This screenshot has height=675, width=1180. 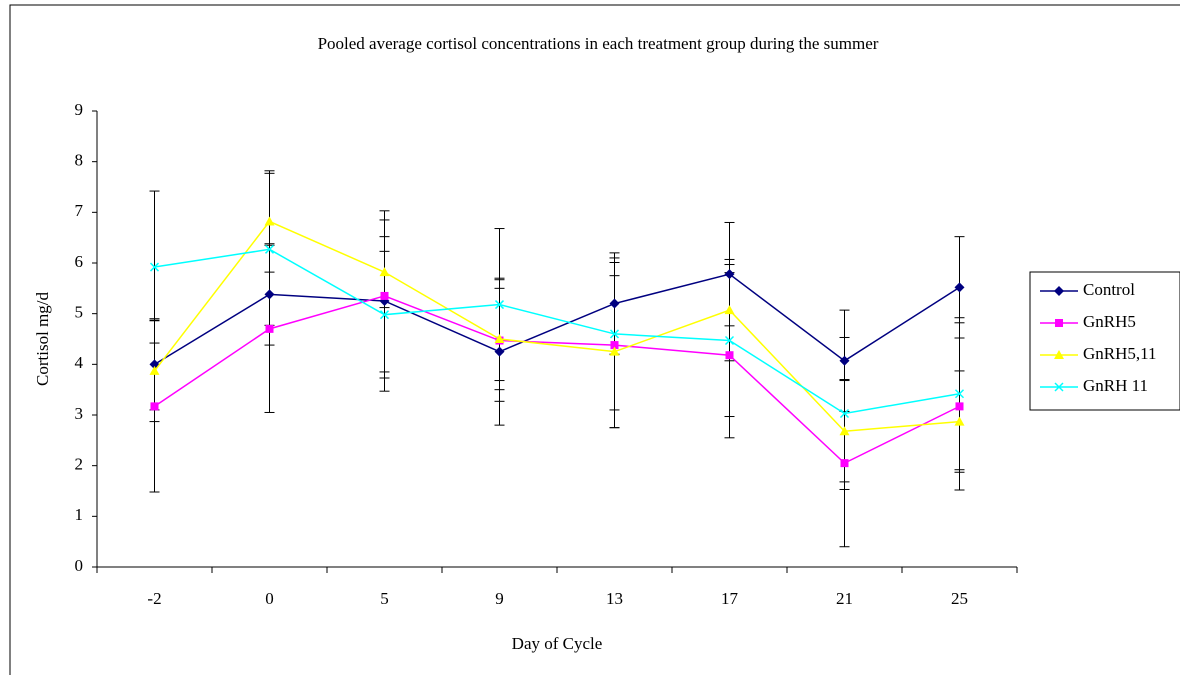 What do you see at coordinates (79, 160) in the screenshot?
I see `y-tick-label: 8` at bounding box center [79, 160].